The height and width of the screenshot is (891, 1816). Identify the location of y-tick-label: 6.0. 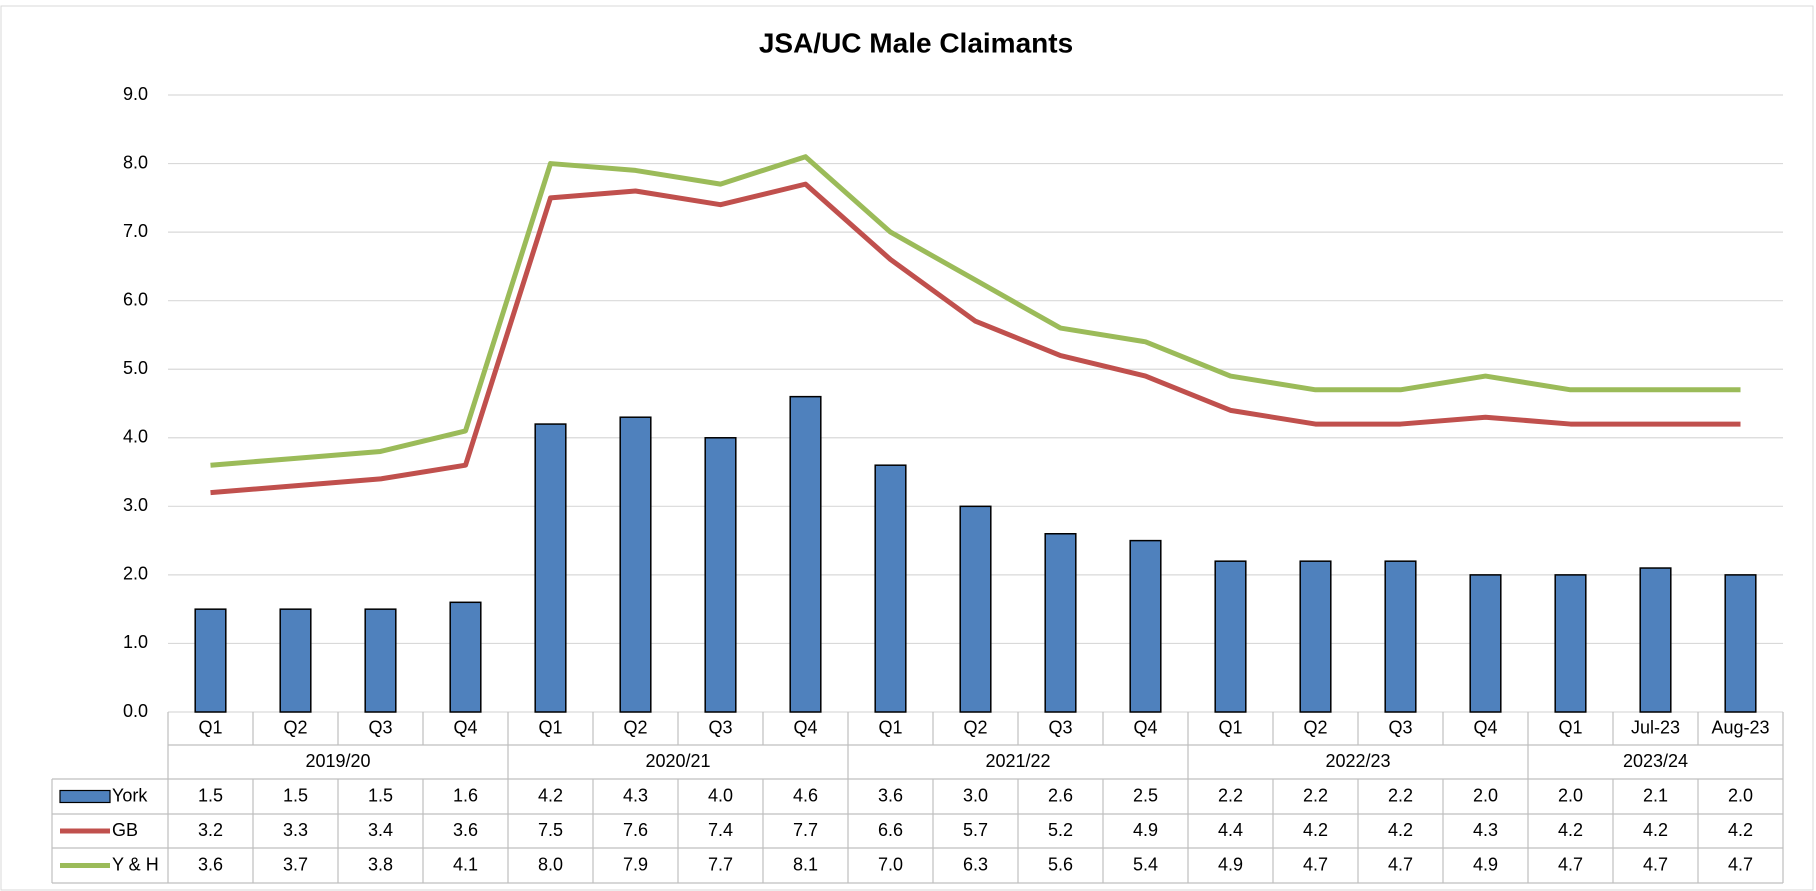
(135, 299).